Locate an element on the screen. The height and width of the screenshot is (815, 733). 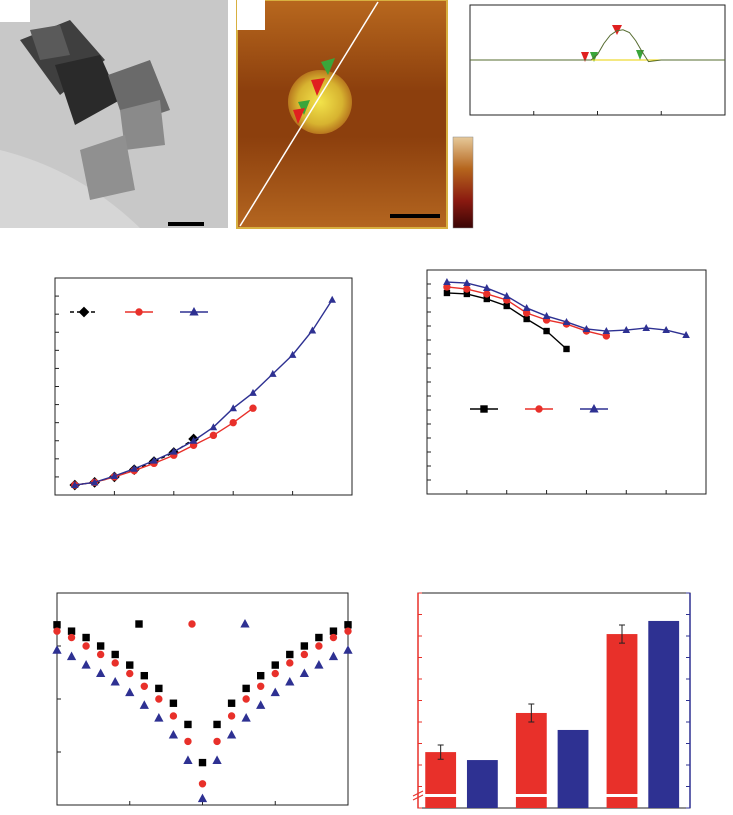
axis-break-mark is located at coordinates (418, 795).